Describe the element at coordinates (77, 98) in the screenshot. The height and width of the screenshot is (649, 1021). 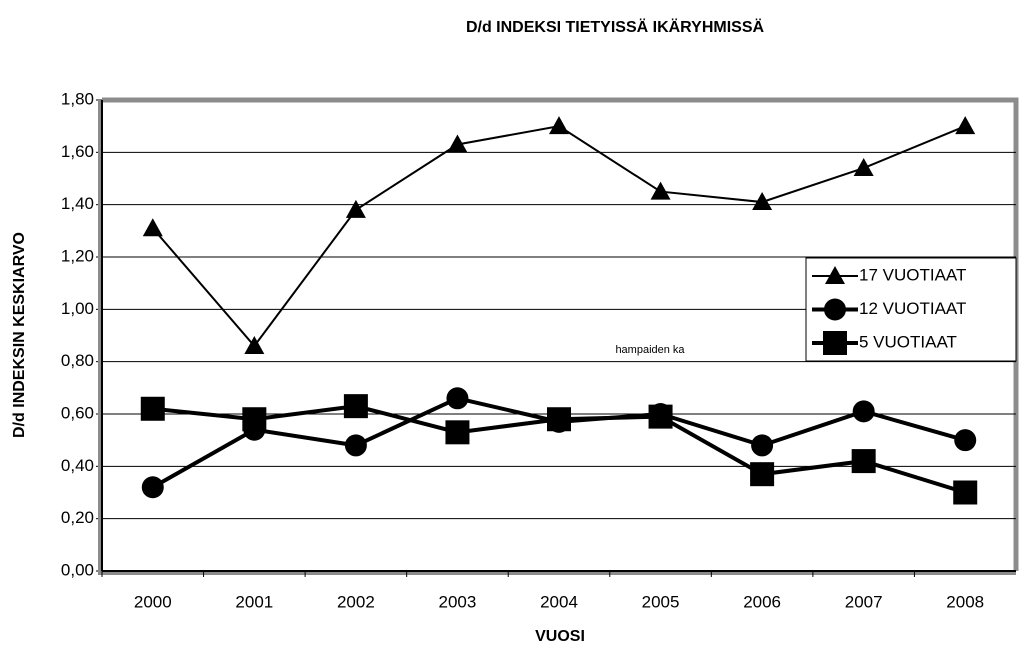
I see `y-tick-label: 1,80` at that location.